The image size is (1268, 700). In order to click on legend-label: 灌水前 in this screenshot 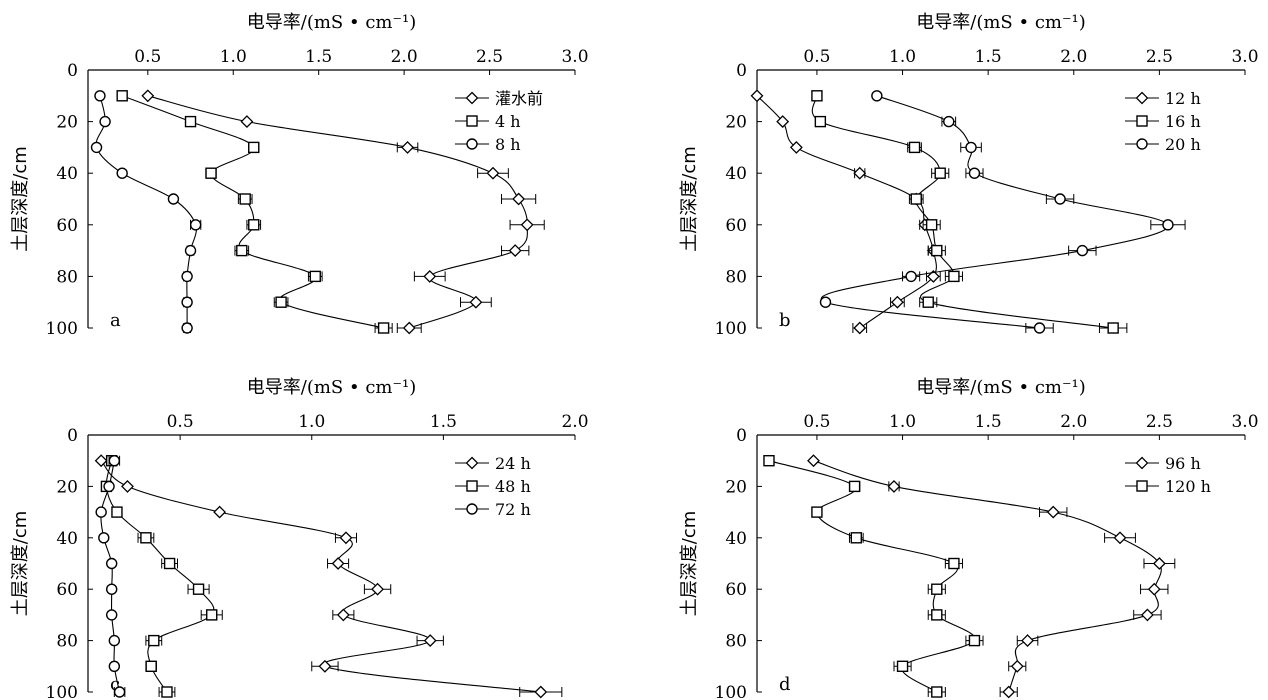, I will do `click(519, 98)`.